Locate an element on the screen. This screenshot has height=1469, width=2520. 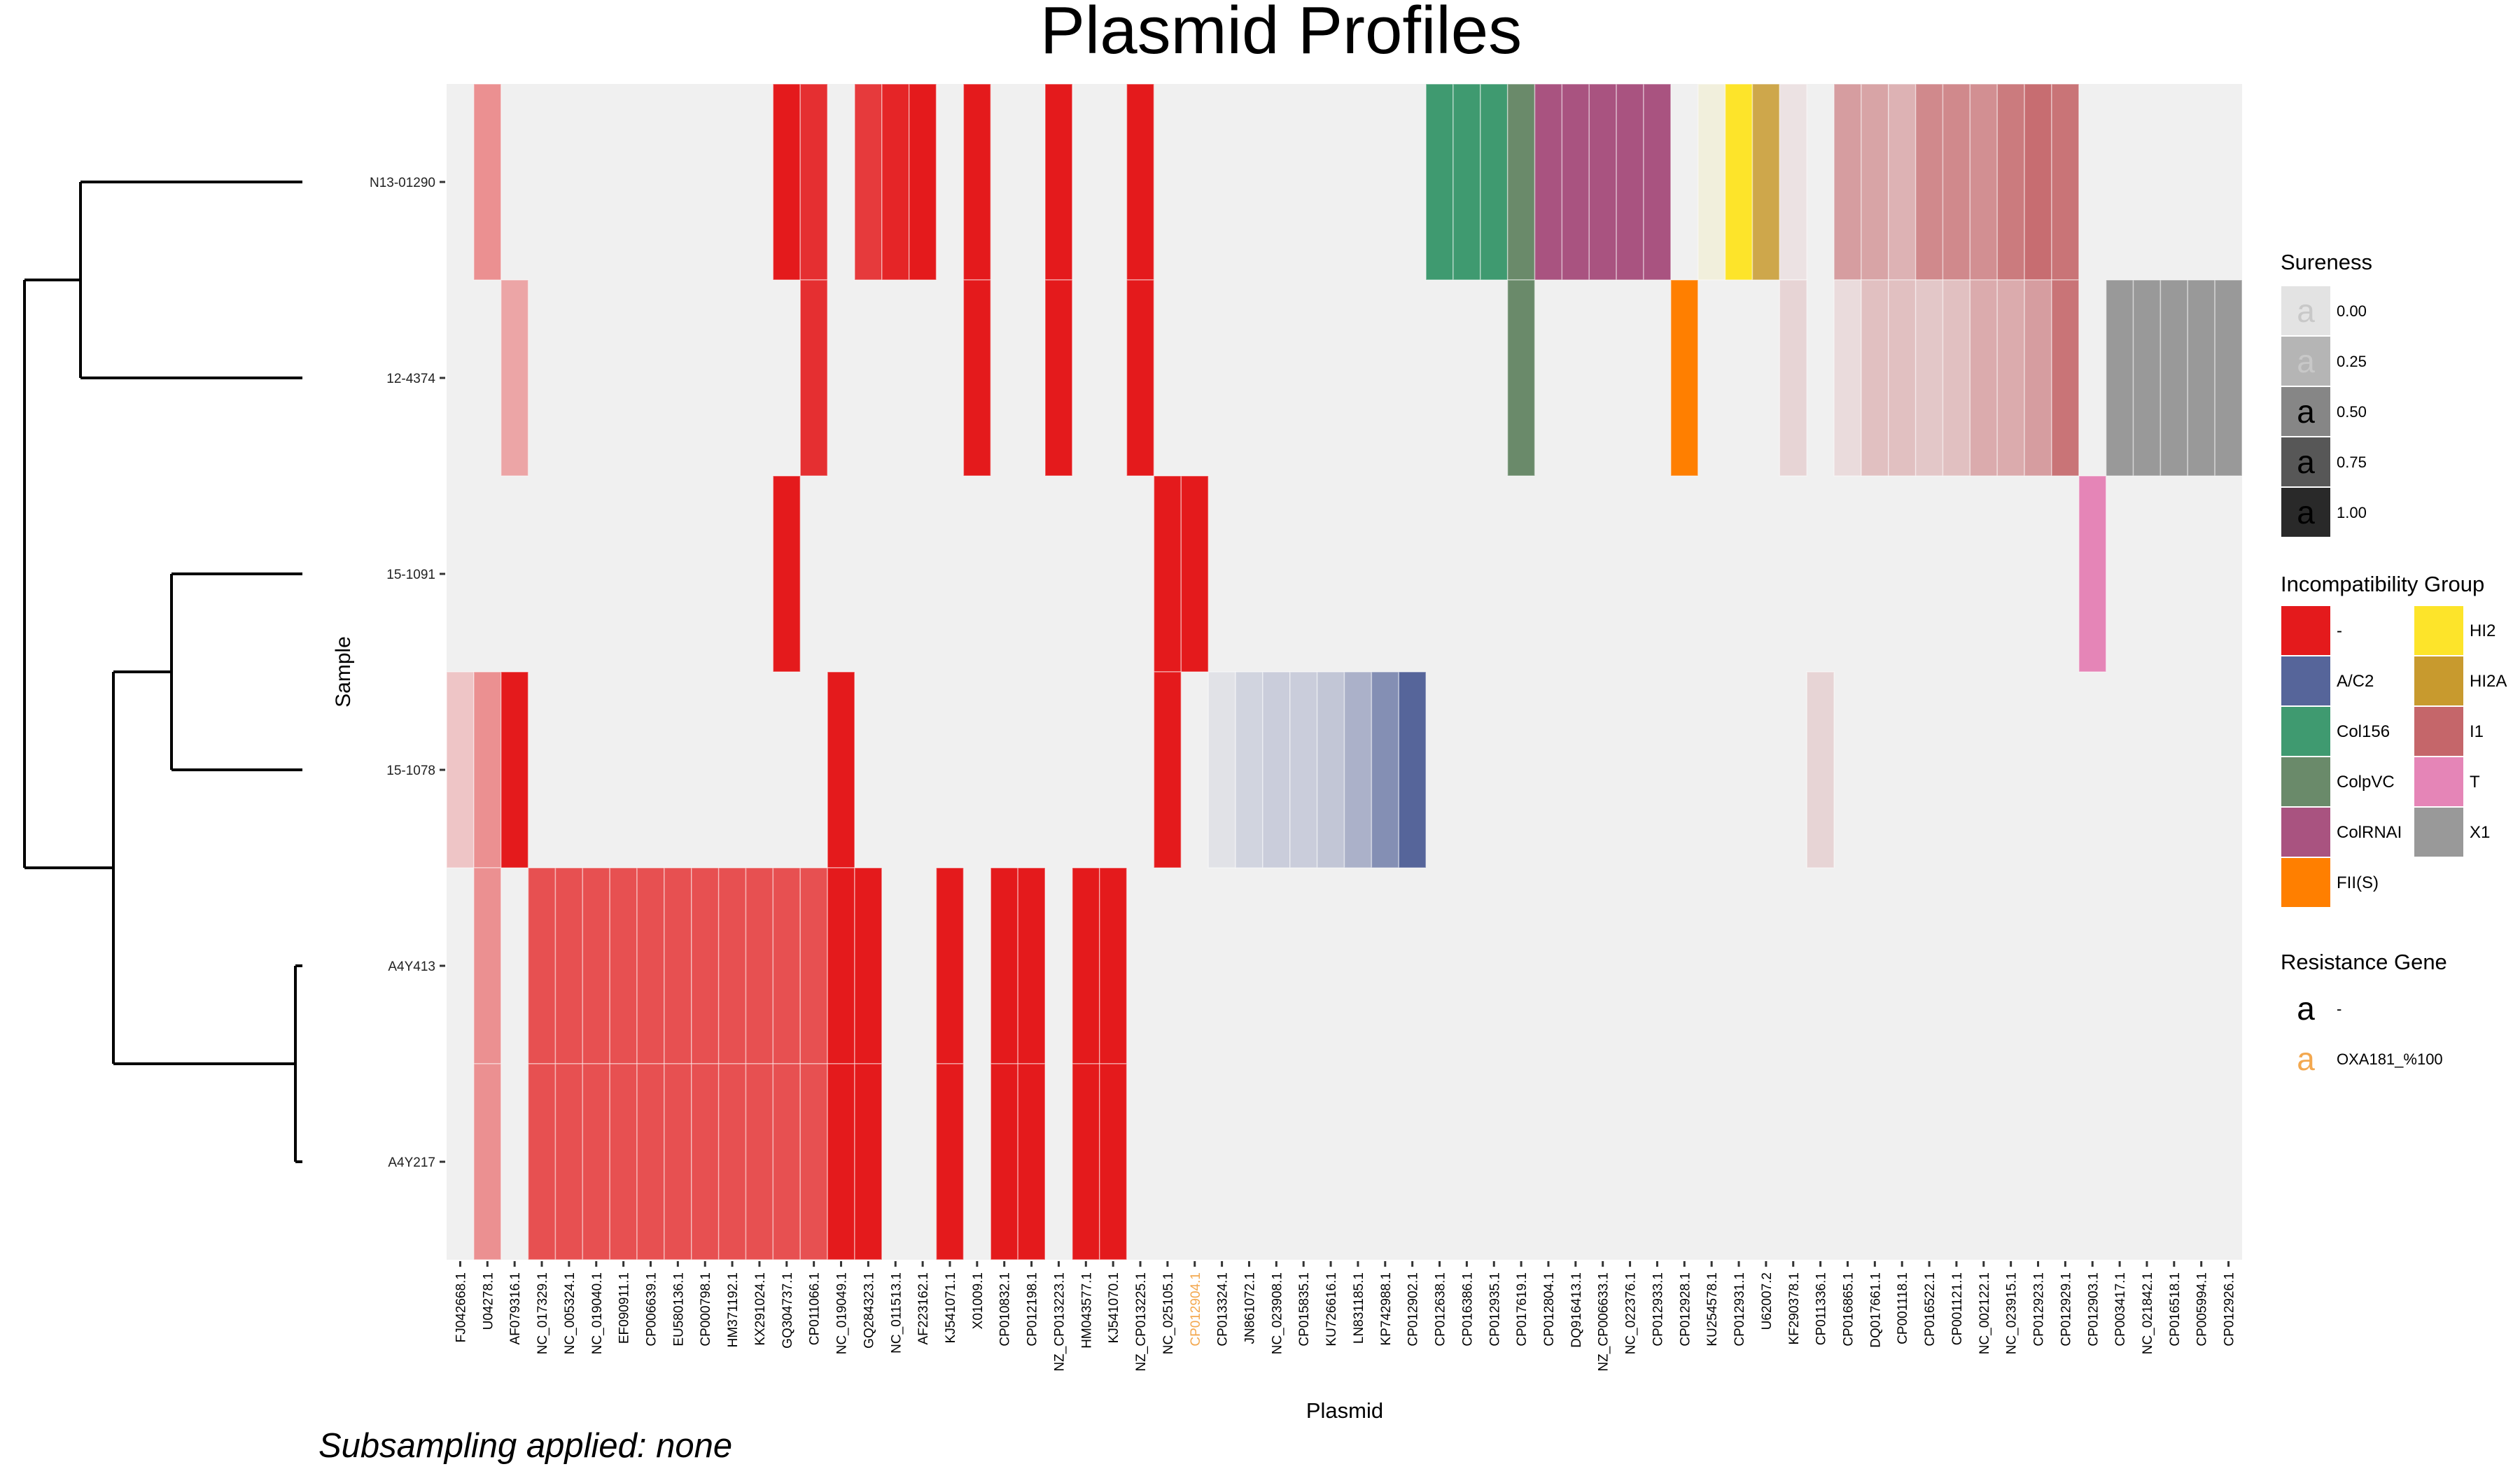
x-tick-label: JN861072.1 is located at coordinates (1249, 1308).